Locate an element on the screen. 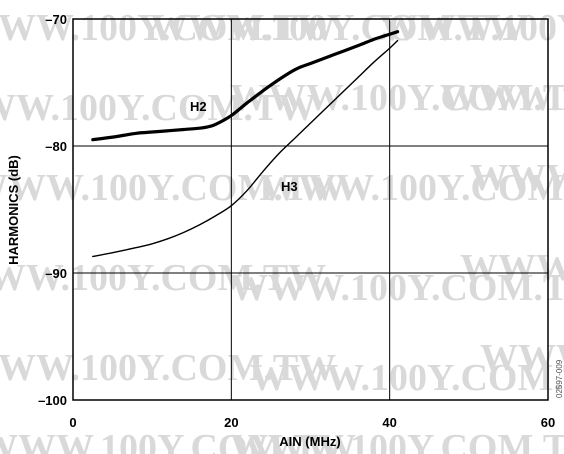  series-label-h3: H3 is located at coordinates (289, 186).